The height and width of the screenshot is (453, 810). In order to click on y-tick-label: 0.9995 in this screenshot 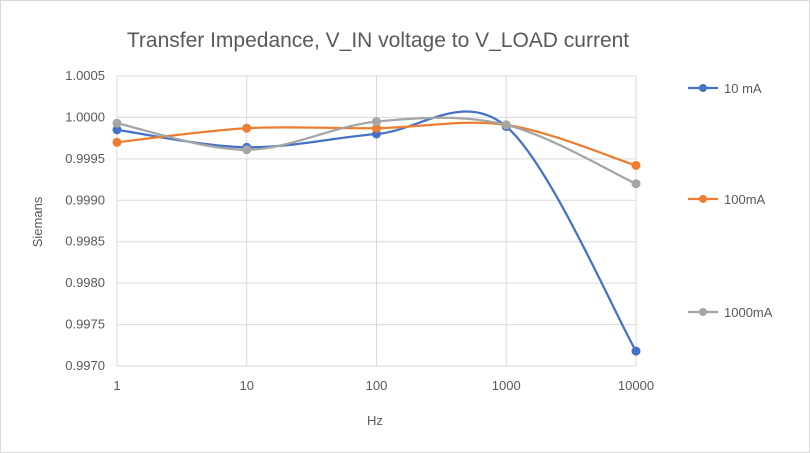, I will do `click(85, 158)`.